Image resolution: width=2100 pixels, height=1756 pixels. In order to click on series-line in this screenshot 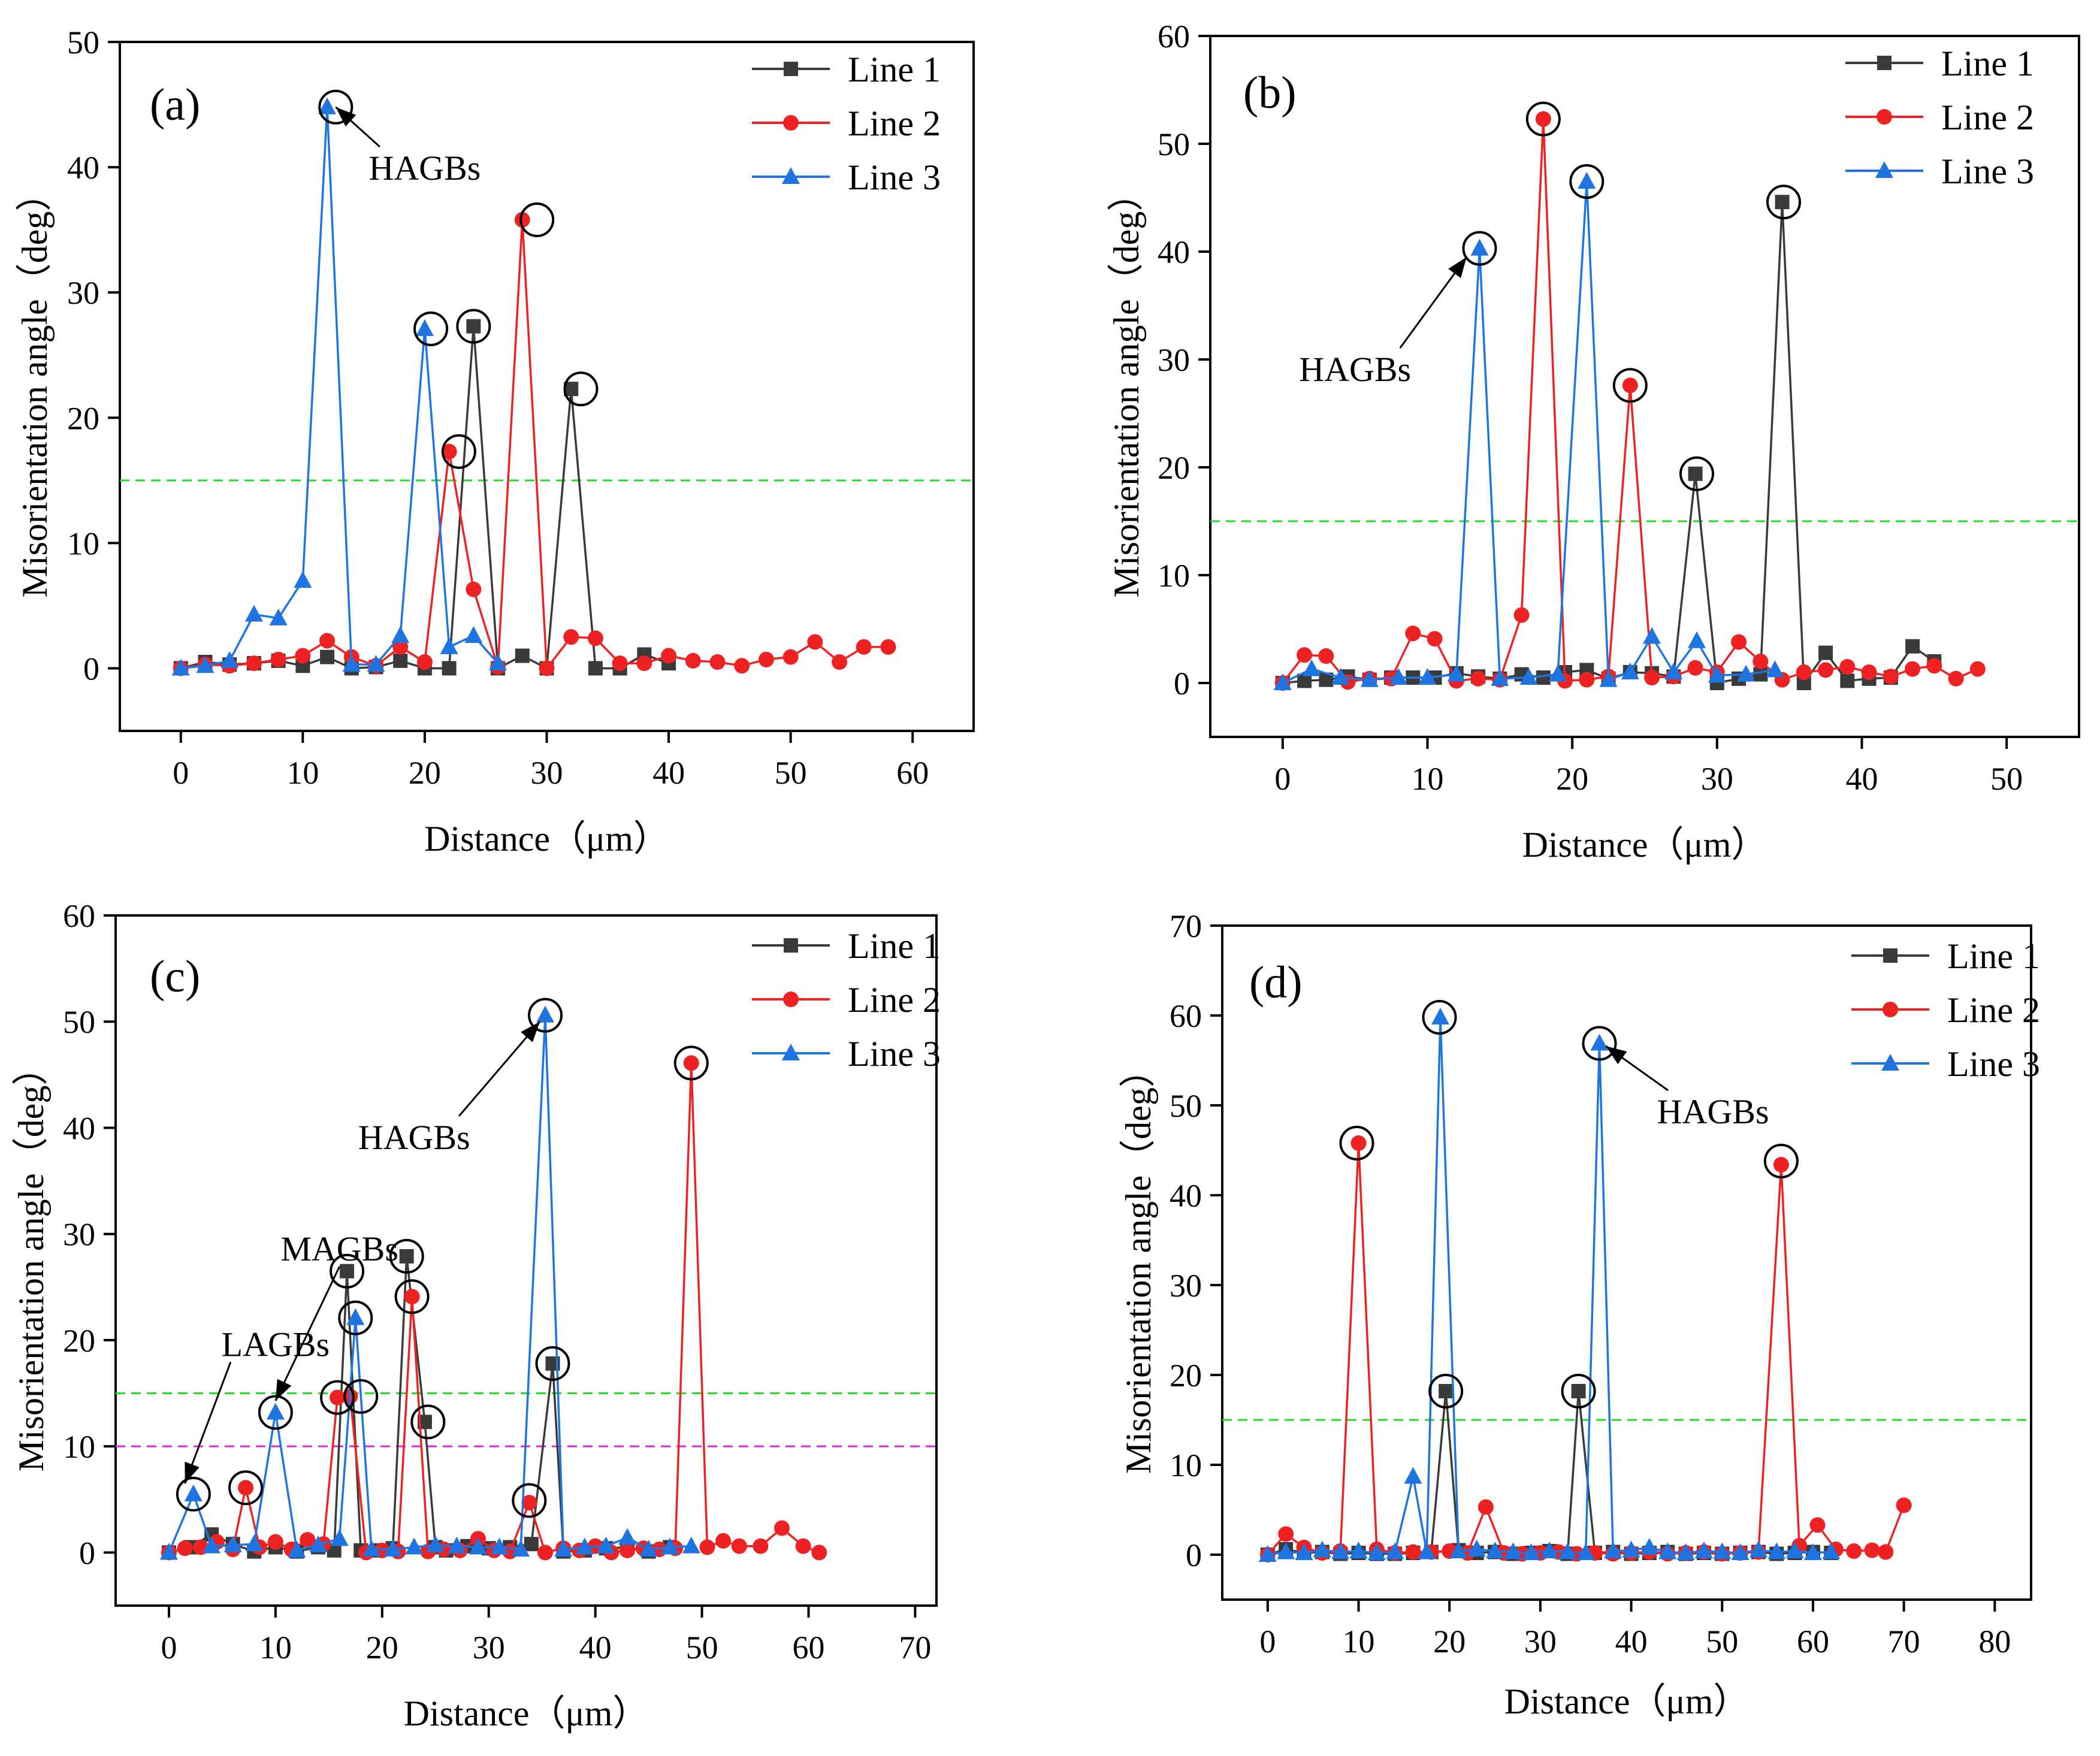, I will do `click(494, 1308)`.